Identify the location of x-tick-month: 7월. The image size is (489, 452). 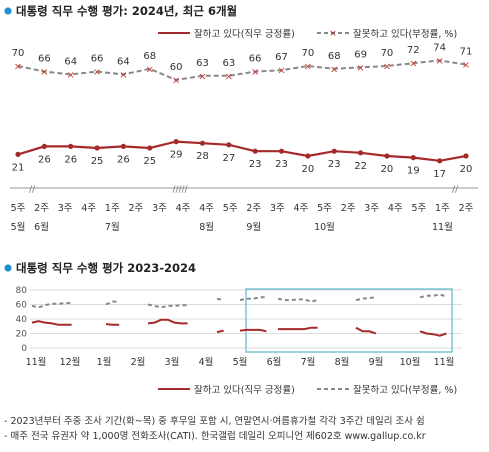
(308, 362).